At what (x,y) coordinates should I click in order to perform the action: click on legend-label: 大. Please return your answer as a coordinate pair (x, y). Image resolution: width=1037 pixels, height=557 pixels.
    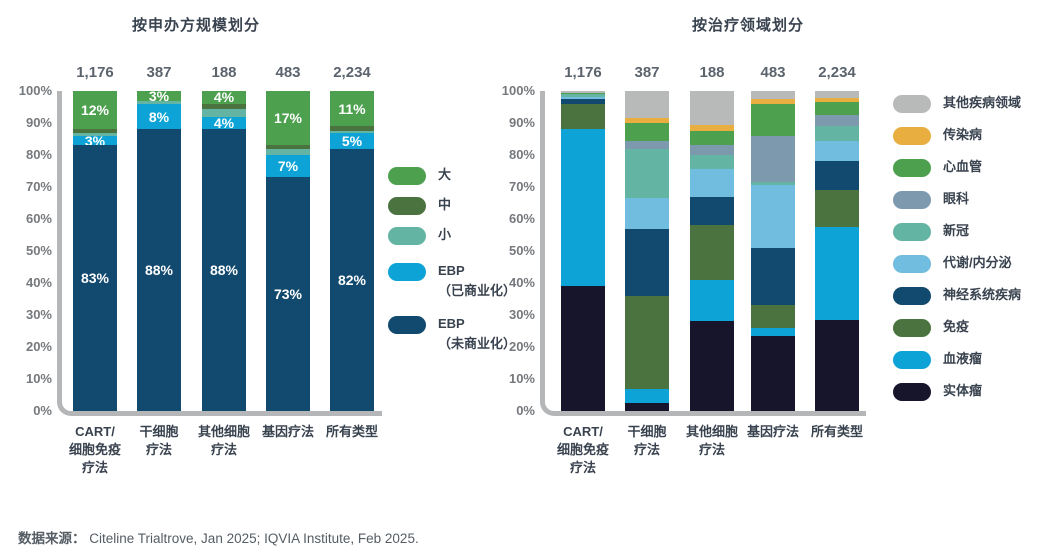
    Looking at the image, I should click on (444, 175).